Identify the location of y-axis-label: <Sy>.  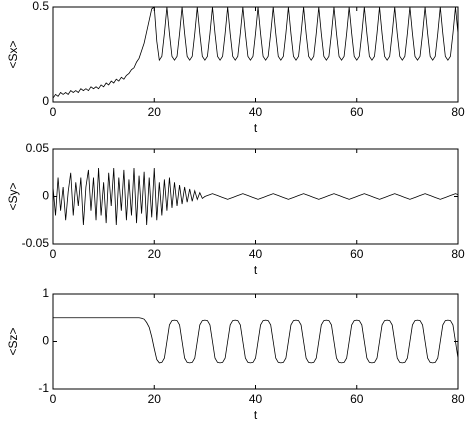
(13, 196).